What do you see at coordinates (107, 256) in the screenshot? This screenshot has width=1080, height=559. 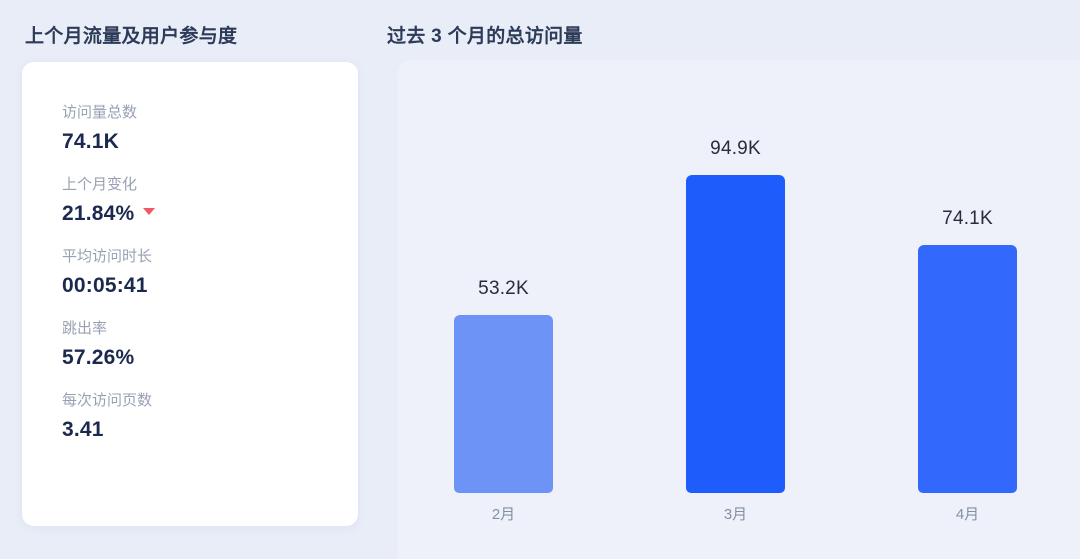 I see `stat-label: 平均访问时长` at bounding box center [107, 256].